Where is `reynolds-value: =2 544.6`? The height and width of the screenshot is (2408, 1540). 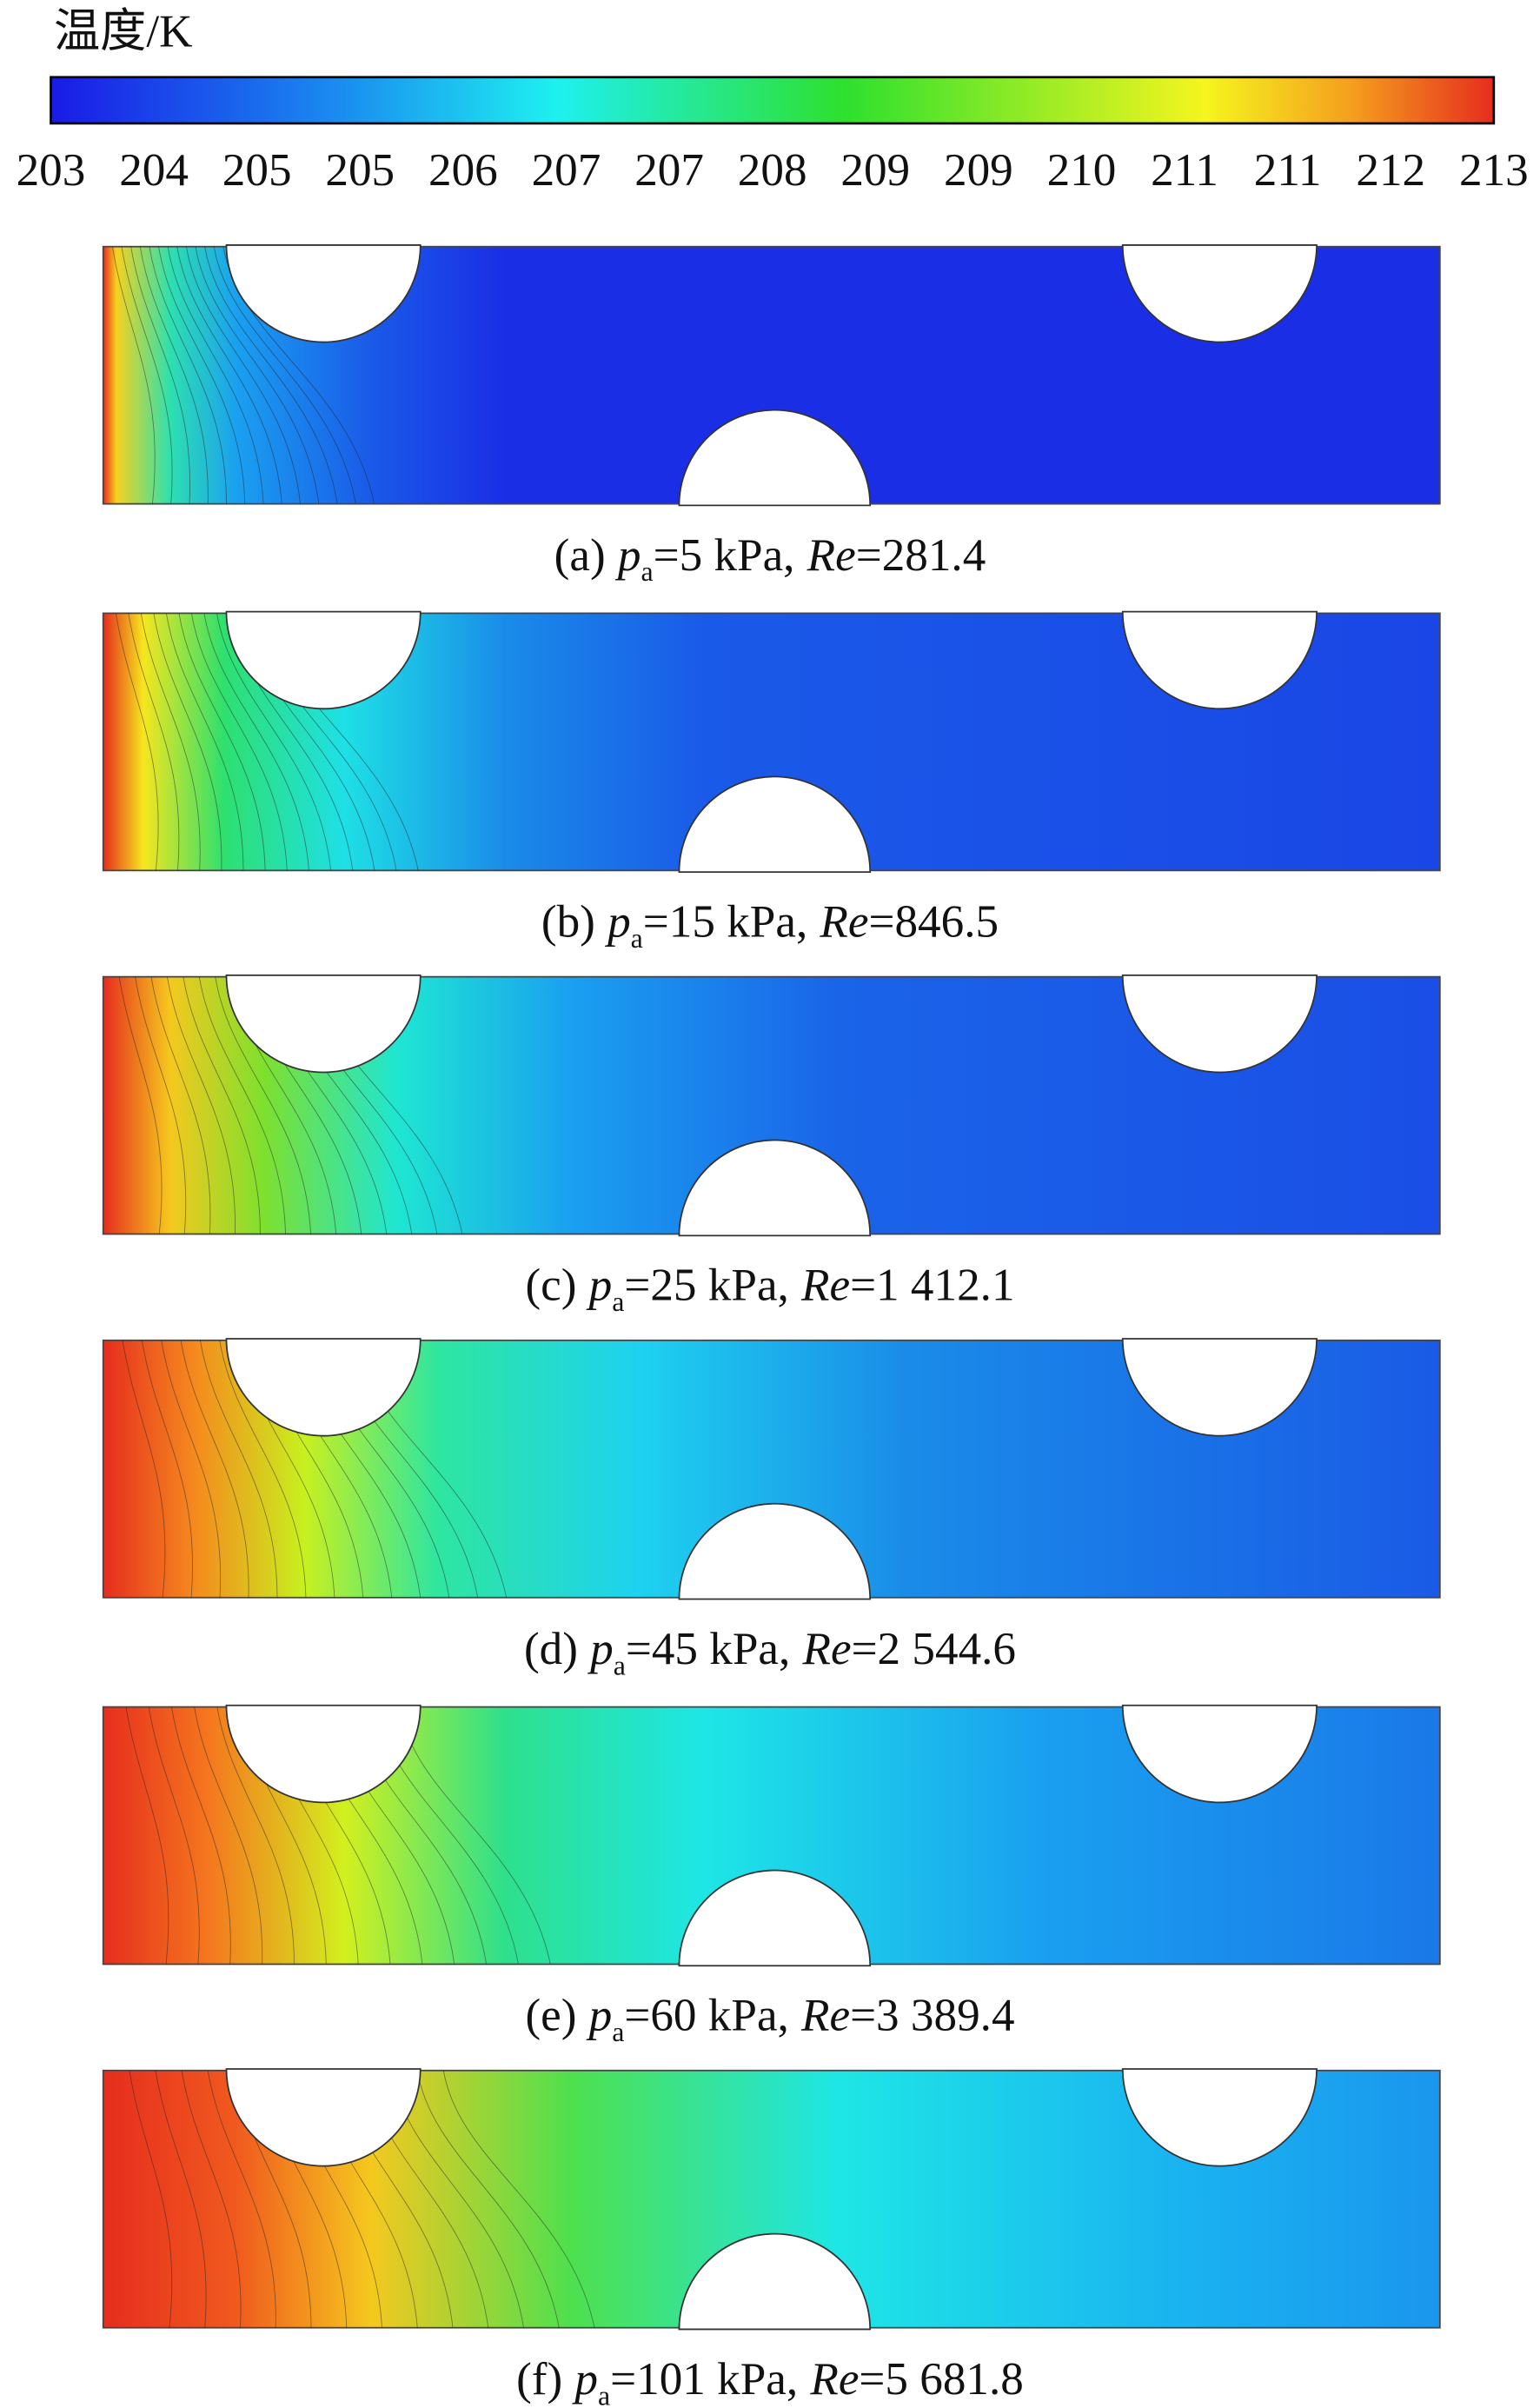
reynolds-value: =2 544.6 is located at coordinates (934, 1649).